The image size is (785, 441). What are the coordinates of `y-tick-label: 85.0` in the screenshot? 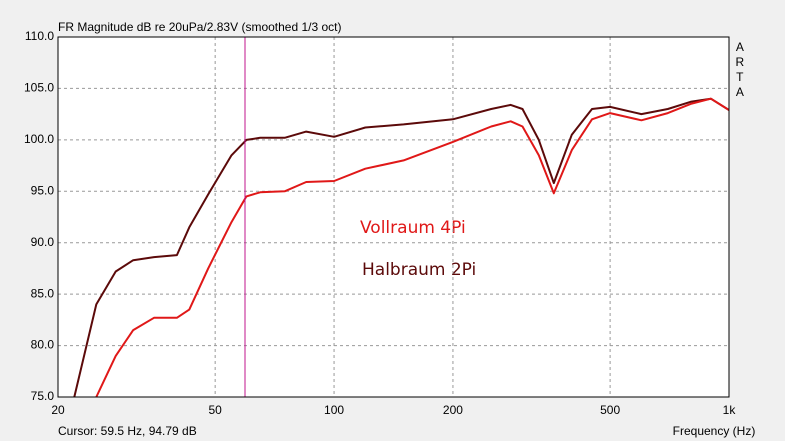 It's located at (43, 293).